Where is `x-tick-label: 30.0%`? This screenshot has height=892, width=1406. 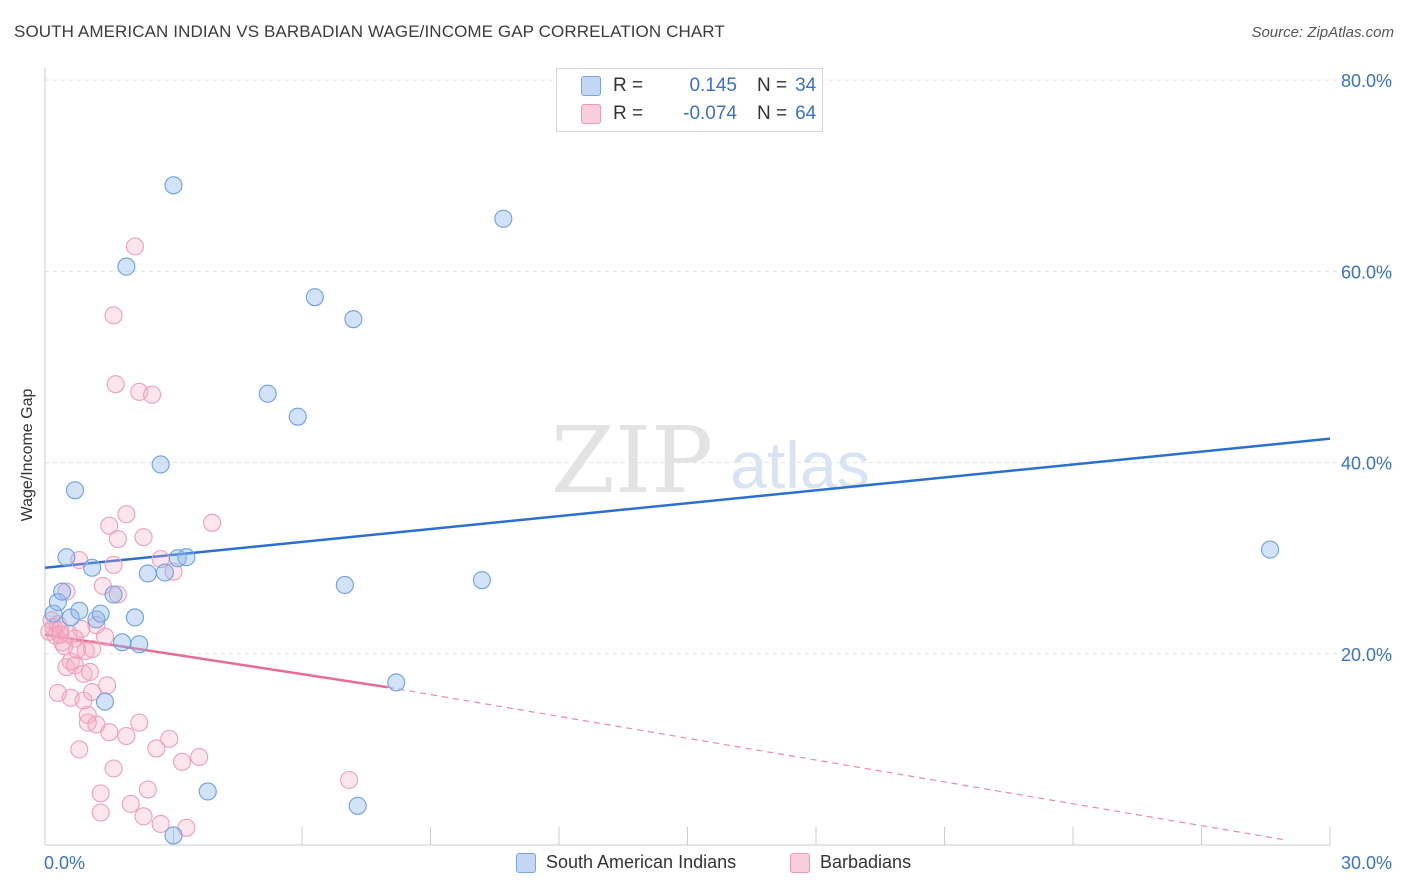 x-tick-label: 30.0% is located at coordinates (1366, 863).